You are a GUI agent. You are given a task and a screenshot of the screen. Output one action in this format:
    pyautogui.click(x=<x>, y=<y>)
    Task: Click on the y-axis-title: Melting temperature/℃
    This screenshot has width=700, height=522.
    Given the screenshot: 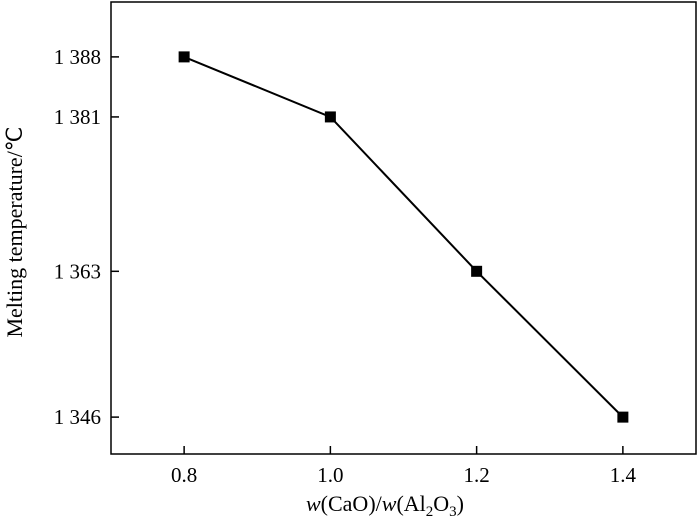 What is the action you would take?
    pyautogui.click(x=14, y=231)
    